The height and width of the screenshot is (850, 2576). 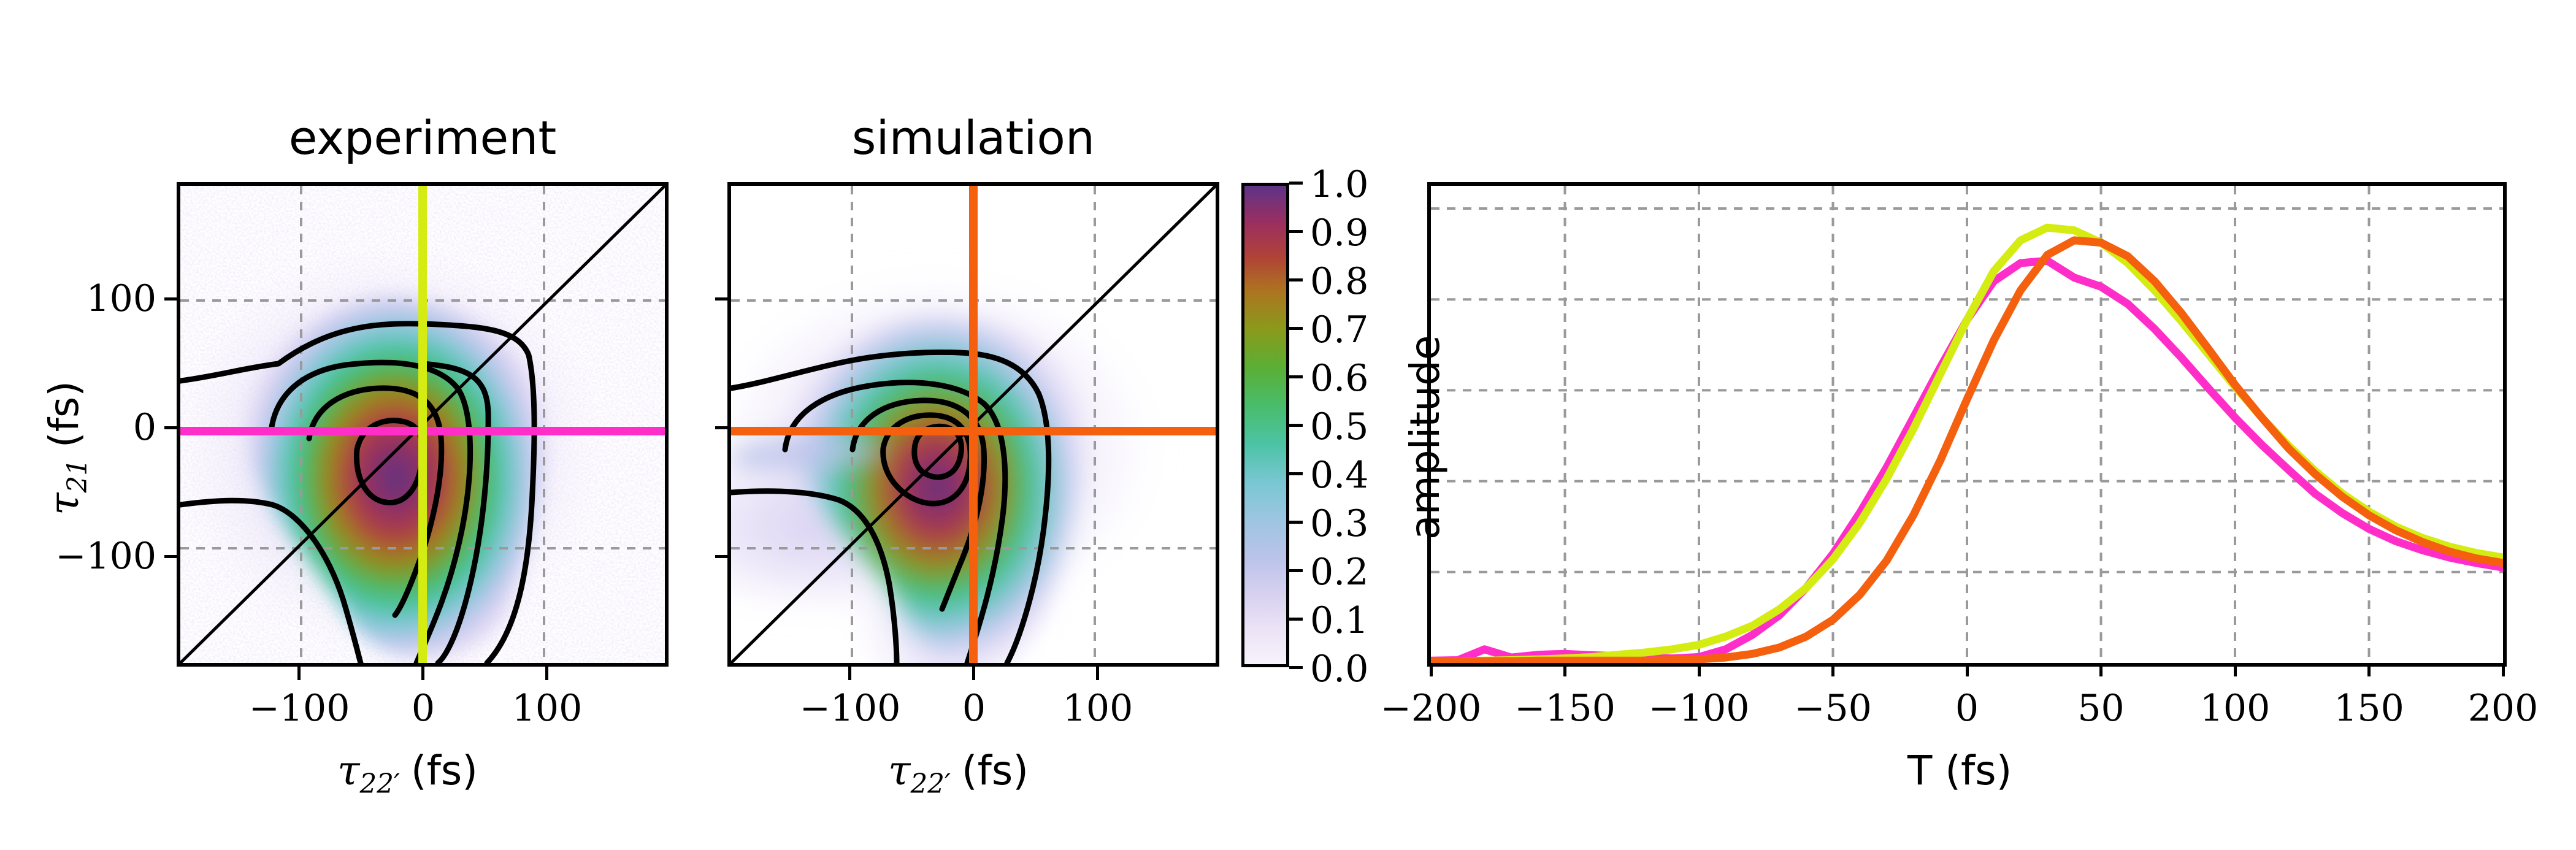 What do you see at coordinates (1296, 328) in the screenshot?
I see `colorbar-tick-mark-0p7` at bounding box center [1296, 328].